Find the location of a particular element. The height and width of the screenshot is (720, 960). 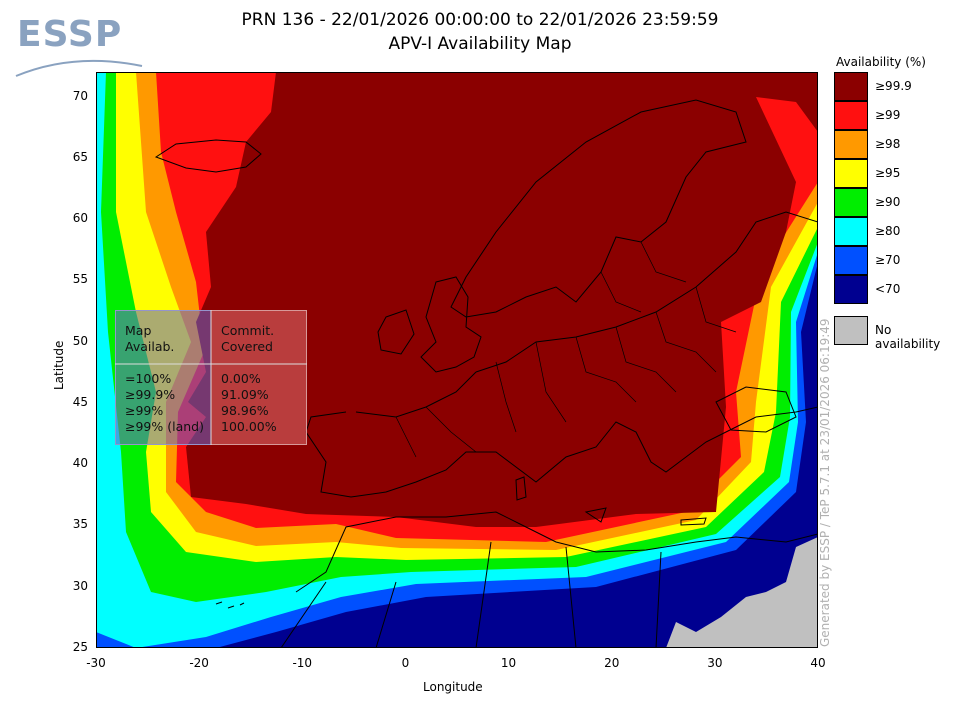

coast-ireland is located at coordinates (396, 332).